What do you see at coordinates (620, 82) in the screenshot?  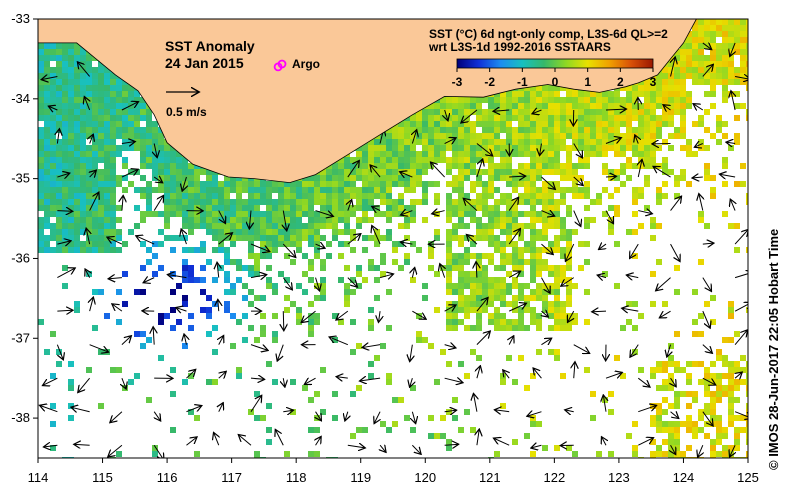 I see `colorbar-tick-label: 2` at bounding box center [620, 82].